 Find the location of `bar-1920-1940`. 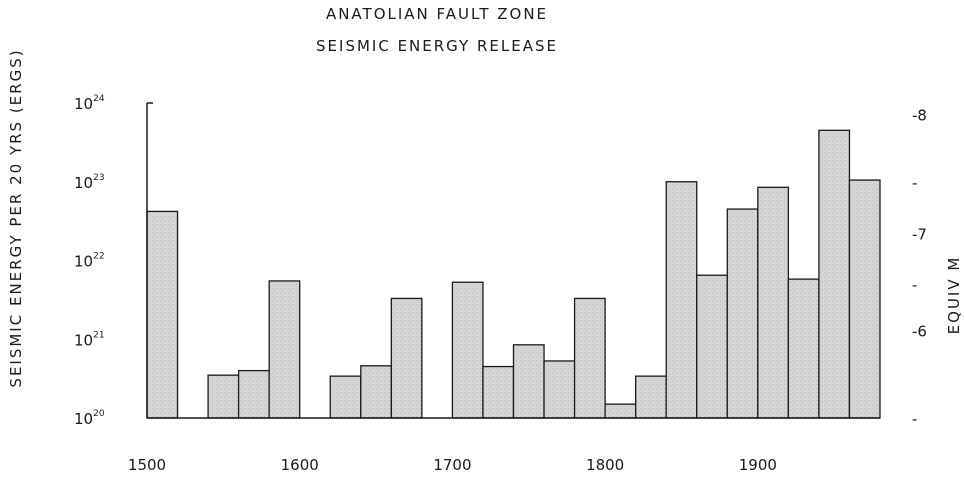

bar-1920-1940 is located at coordinates (803, 348).